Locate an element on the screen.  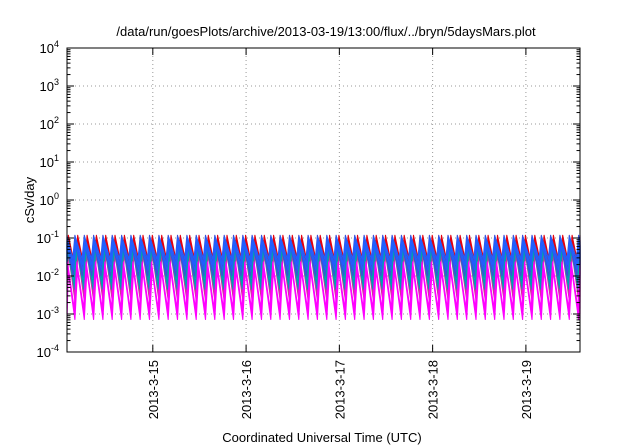
x-tick-label: 2013-3-16 is located at coordinates (246, 389).